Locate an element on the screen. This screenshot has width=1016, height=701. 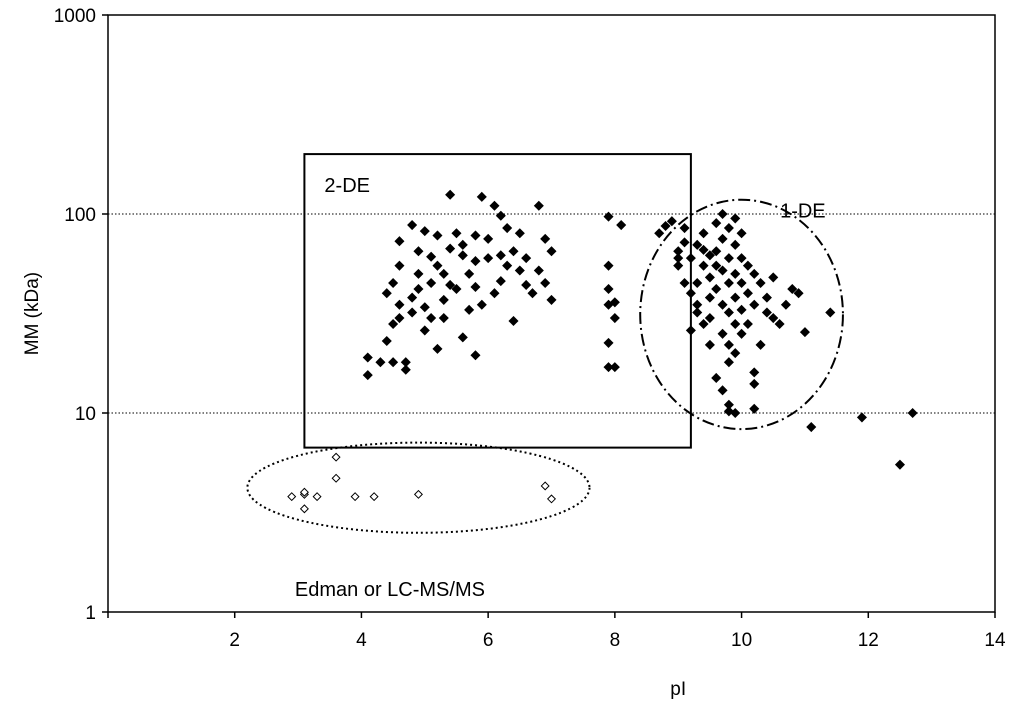
region-1de-ellipse is located at coordinates (741, 314).